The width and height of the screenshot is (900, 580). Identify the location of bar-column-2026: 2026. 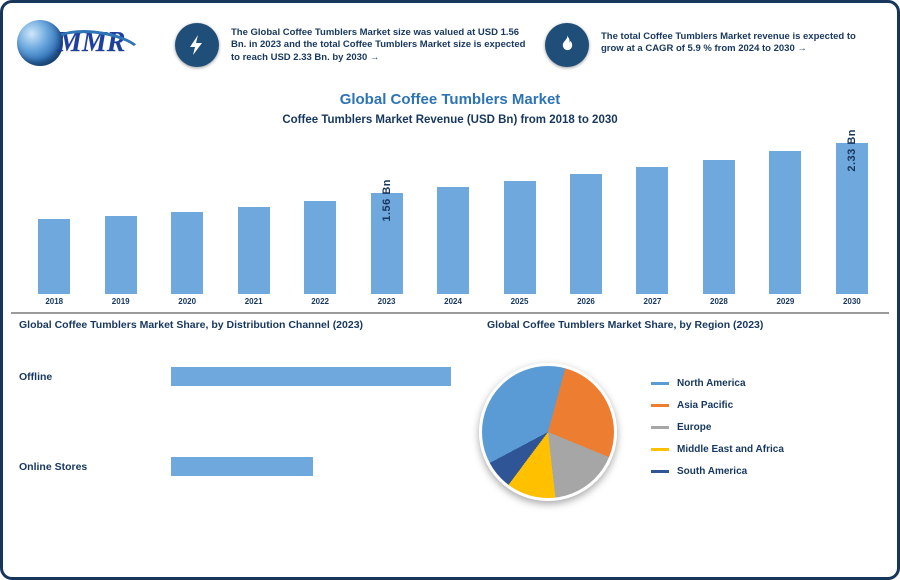
(586, 221).